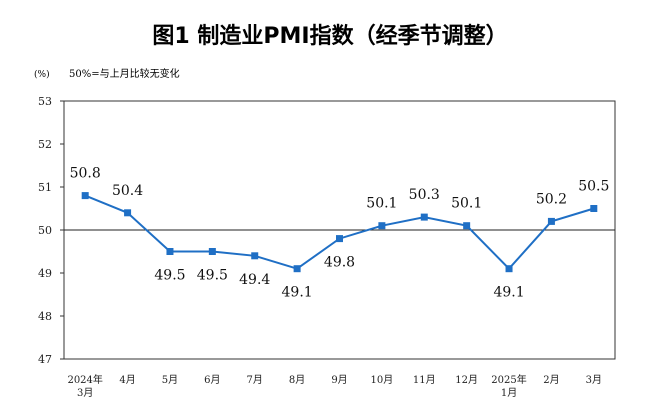 The width and height of the screenshot is (660, 415). Describe the element at coordinates (593, 187) in the screenshot. I see `data-label: 50.5` at that location.